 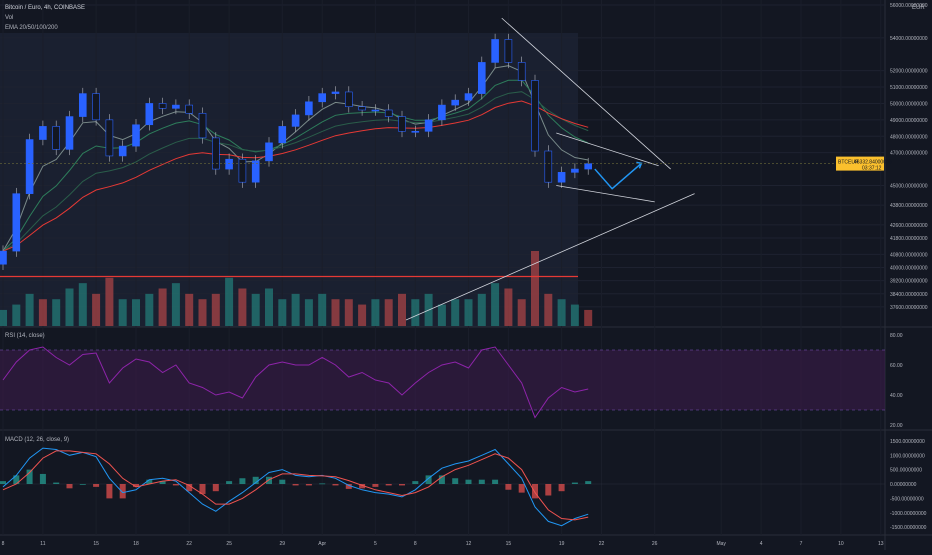 I want to click on macd-tick-label: -500.00000000, so click(x=907, y=499).